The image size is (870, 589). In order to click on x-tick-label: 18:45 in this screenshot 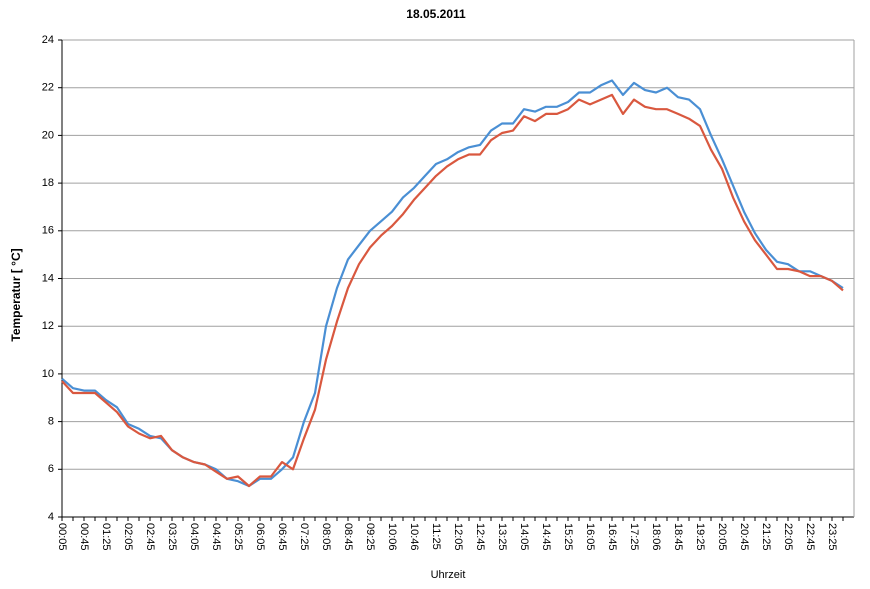, I will do `click(678, 537)`.